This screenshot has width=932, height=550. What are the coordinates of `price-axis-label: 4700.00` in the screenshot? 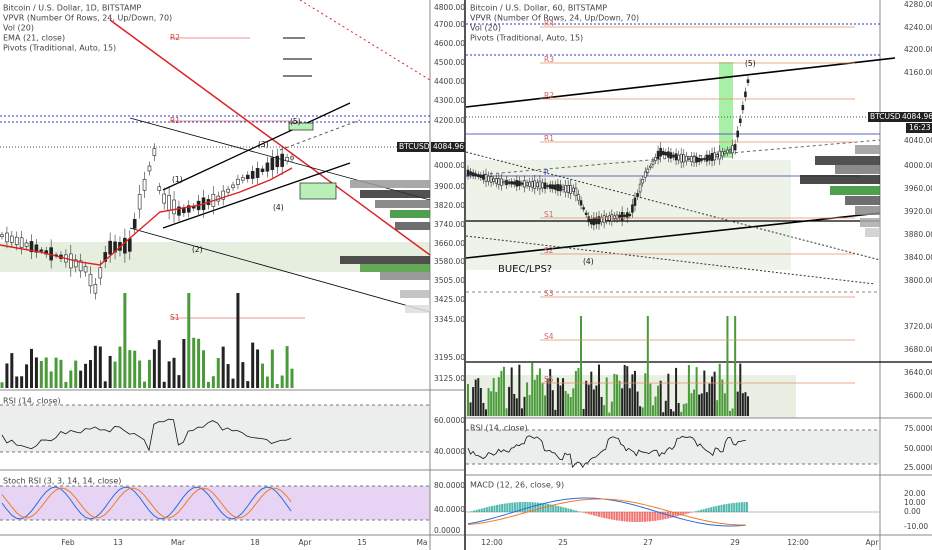 It's located at (449, 24).